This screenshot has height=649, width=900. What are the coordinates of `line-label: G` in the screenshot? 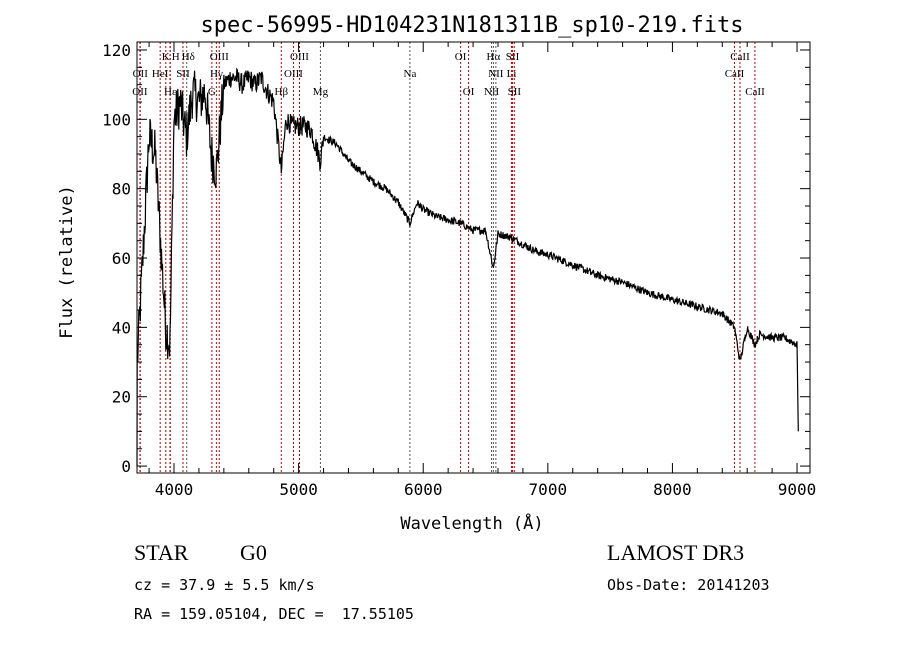 It's located at (212, 92).